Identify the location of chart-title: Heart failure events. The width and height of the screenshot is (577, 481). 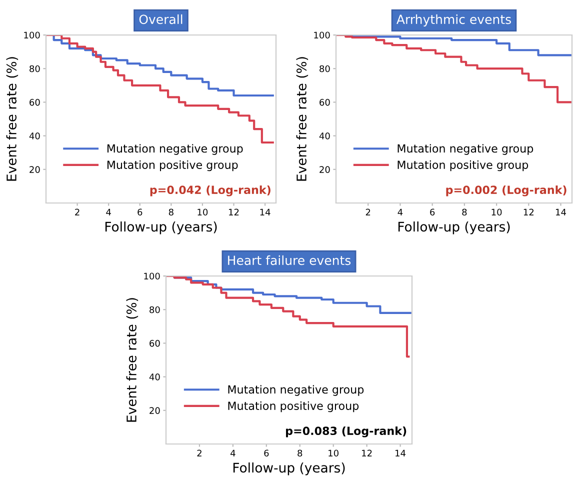
(289, 260).